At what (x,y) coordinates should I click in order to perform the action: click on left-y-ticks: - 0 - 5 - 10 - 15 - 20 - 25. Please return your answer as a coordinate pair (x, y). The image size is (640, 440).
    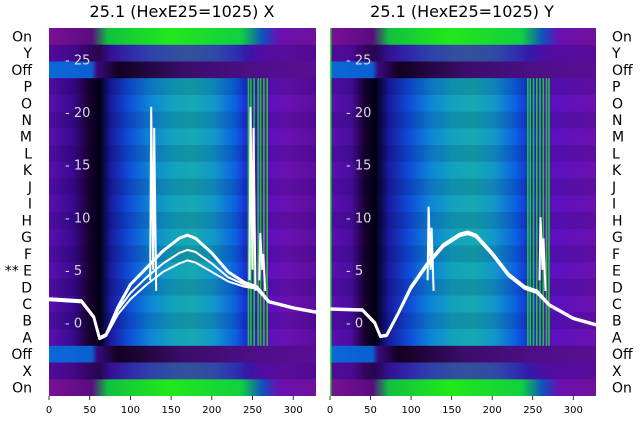
    Looking at the image, I should click on (77, 193).